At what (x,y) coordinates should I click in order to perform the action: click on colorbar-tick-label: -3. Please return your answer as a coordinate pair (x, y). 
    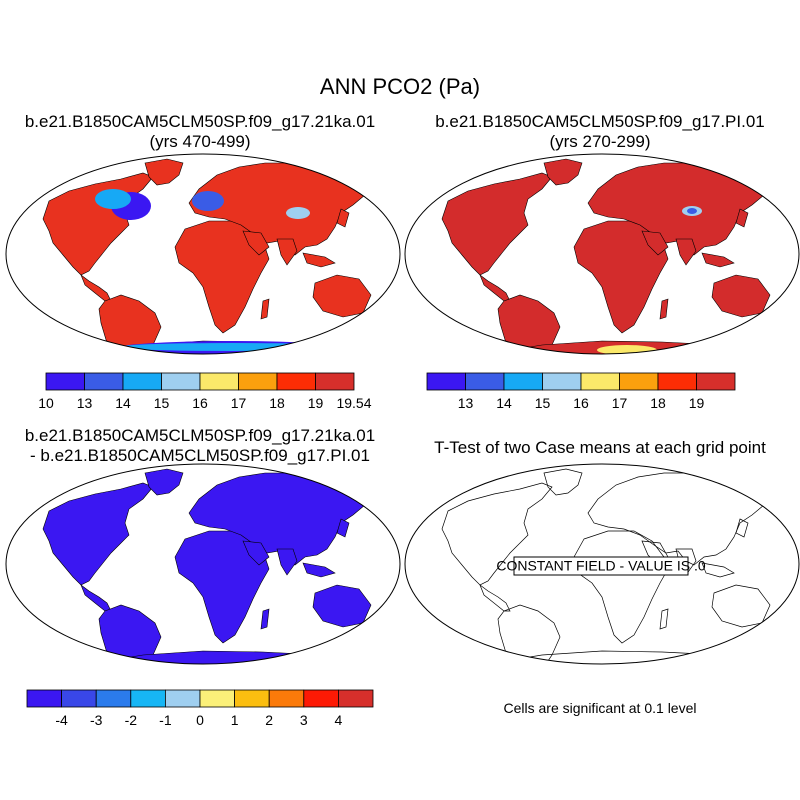
    Looking at the image, I should click on (96, 720).